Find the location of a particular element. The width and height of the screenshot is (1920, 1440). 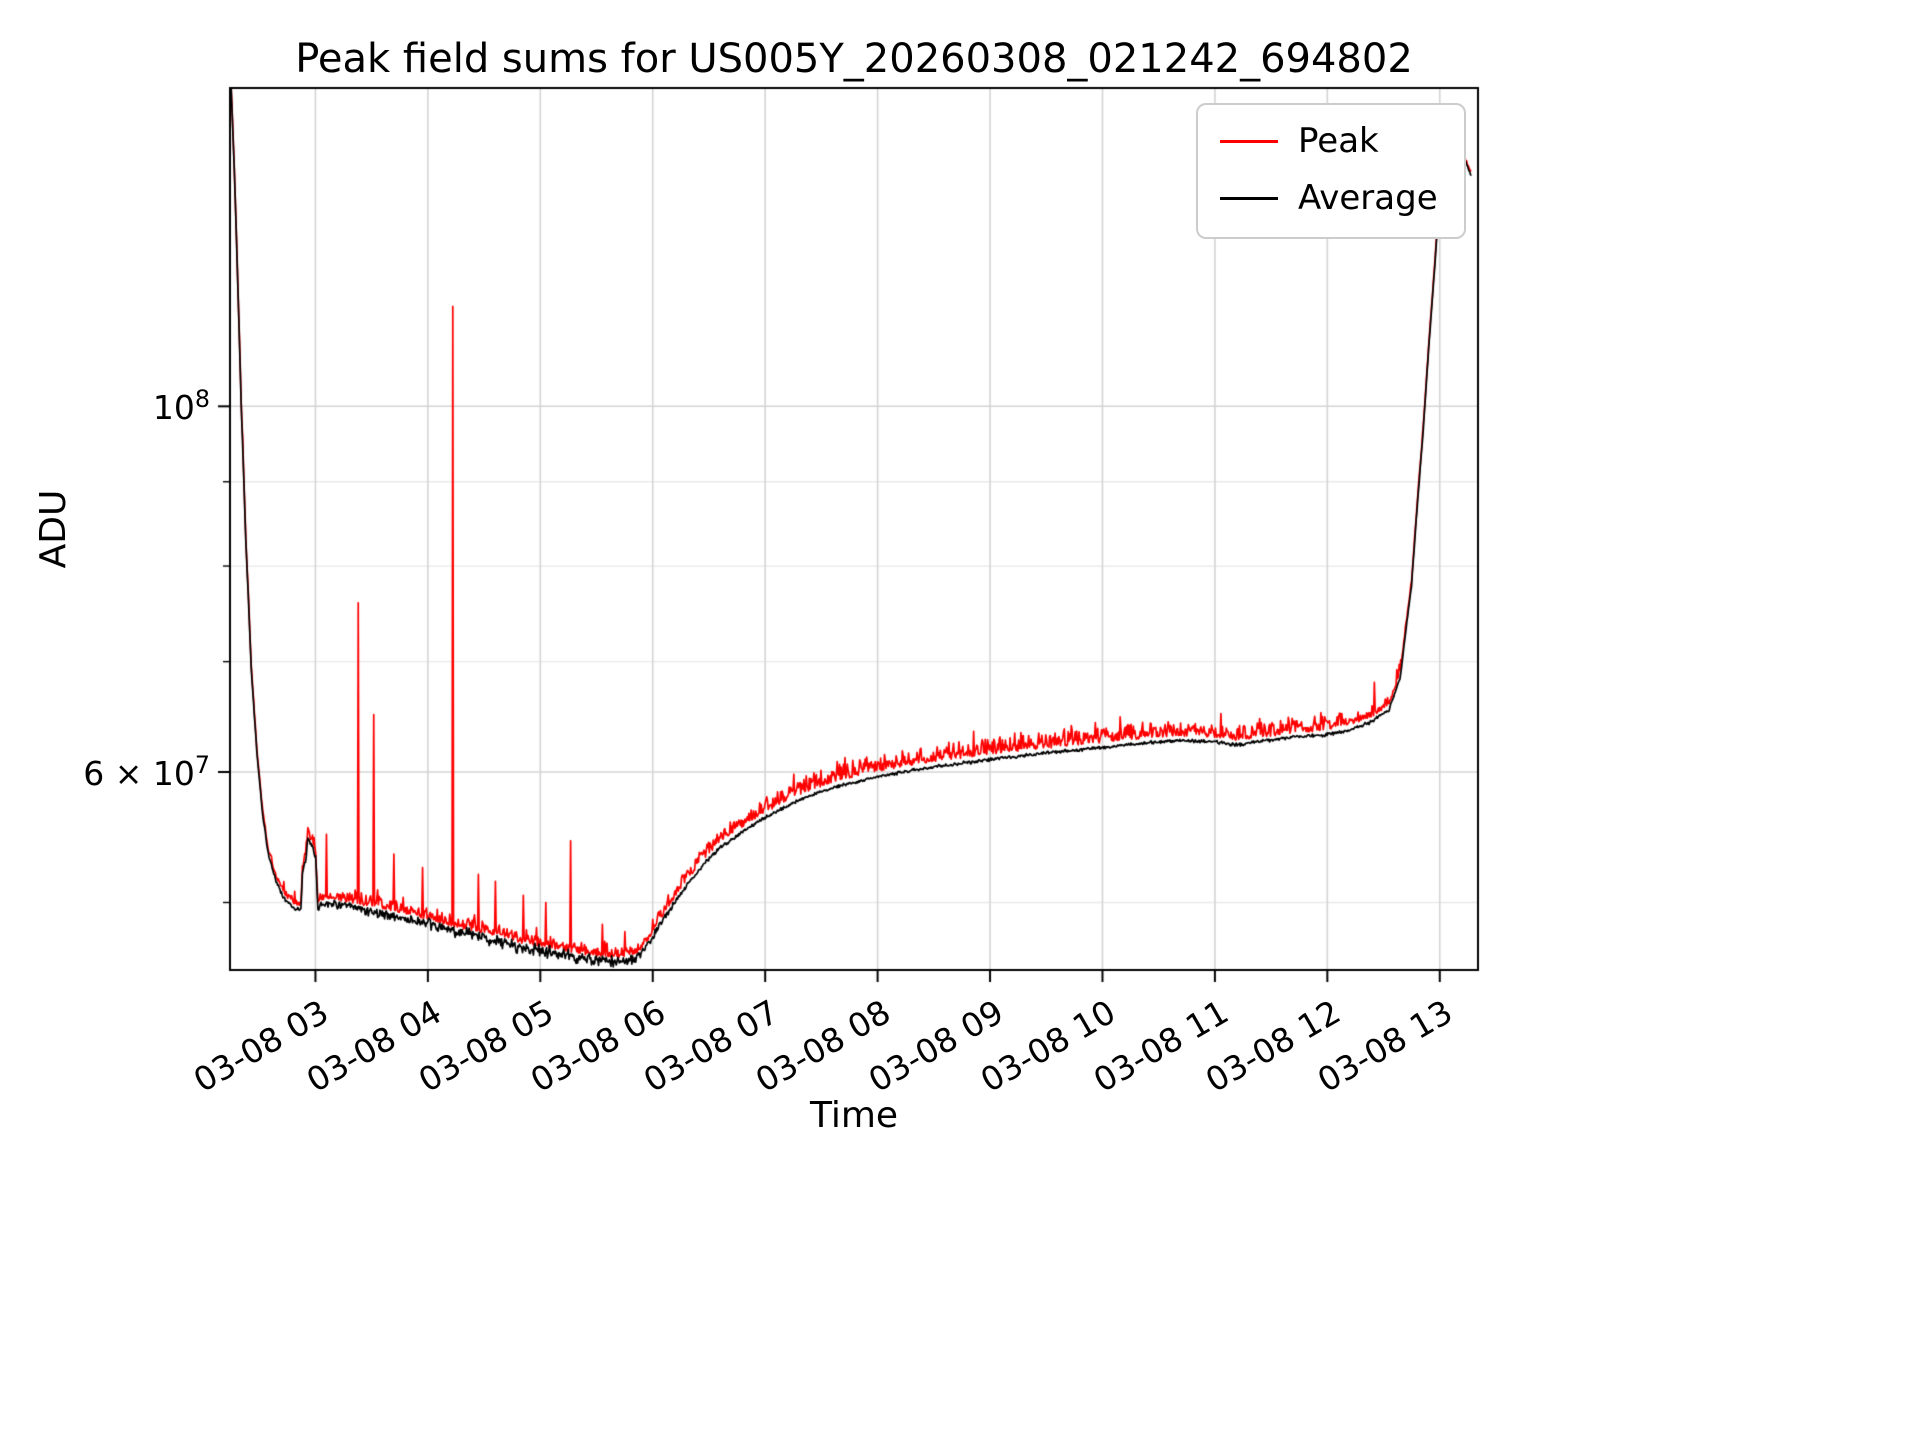

legend-label-average: Average is located at coordinates (1368, 197).